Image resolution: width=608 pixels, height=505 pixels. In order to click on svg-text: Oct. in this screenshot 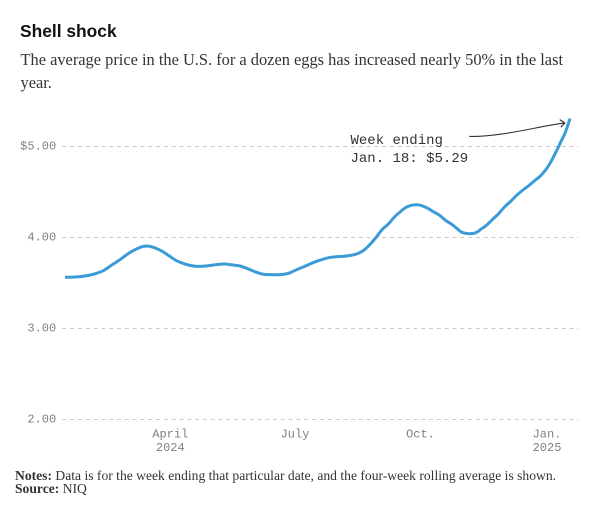, I will do `click(420, 435)`.